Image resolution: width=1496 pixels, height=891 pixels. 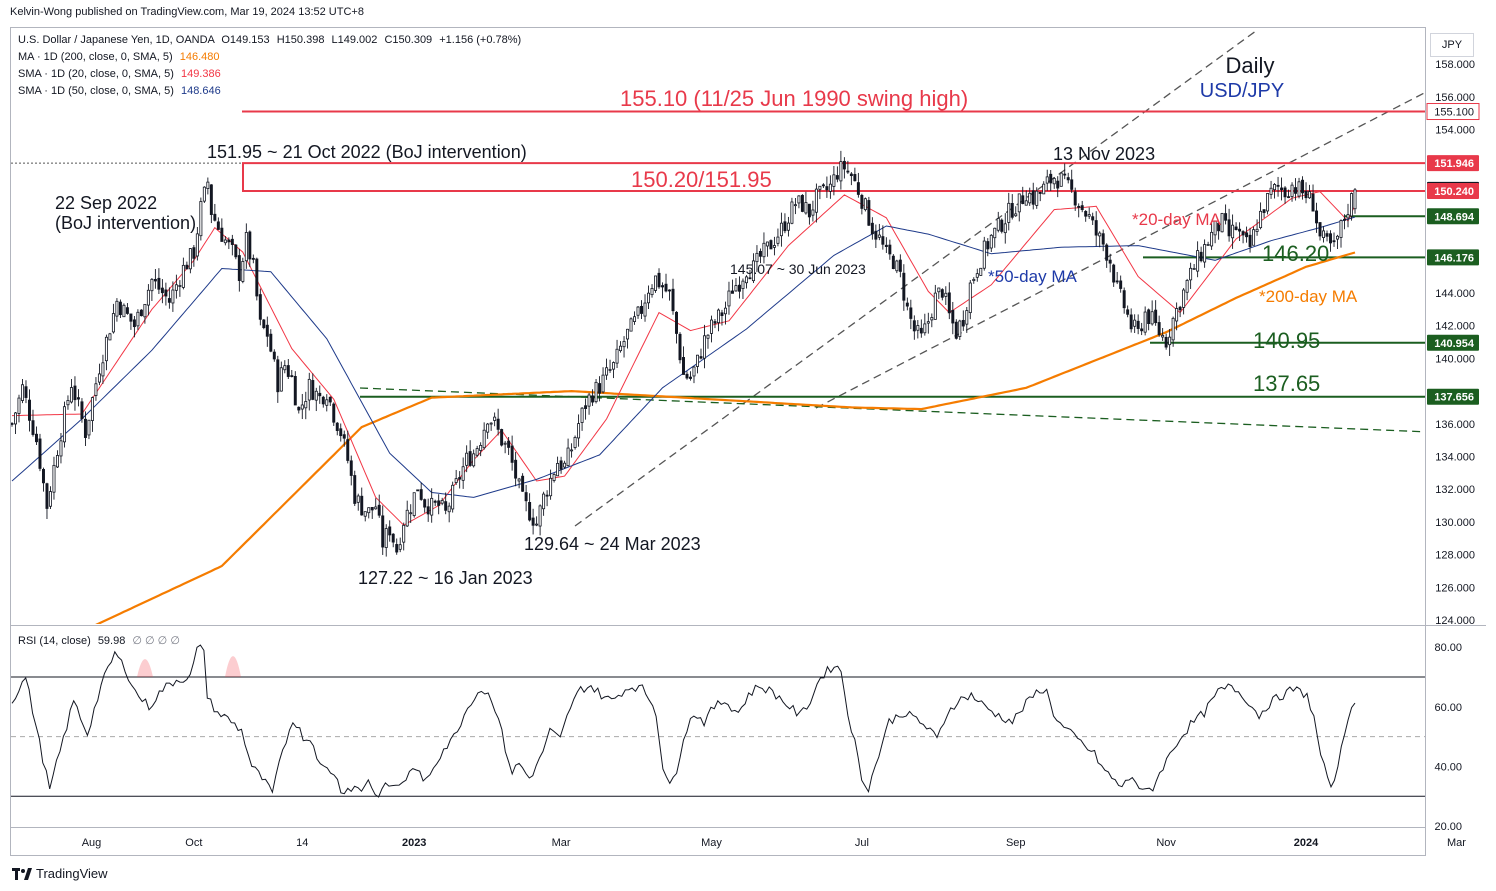 What do you see at coordinates (774, 843) in the screenshot?
I see `time-axis: Aug Oct 14 2023 Mar May Jul Sep Nov 2024 Mar` at bounding box center [774, 843].